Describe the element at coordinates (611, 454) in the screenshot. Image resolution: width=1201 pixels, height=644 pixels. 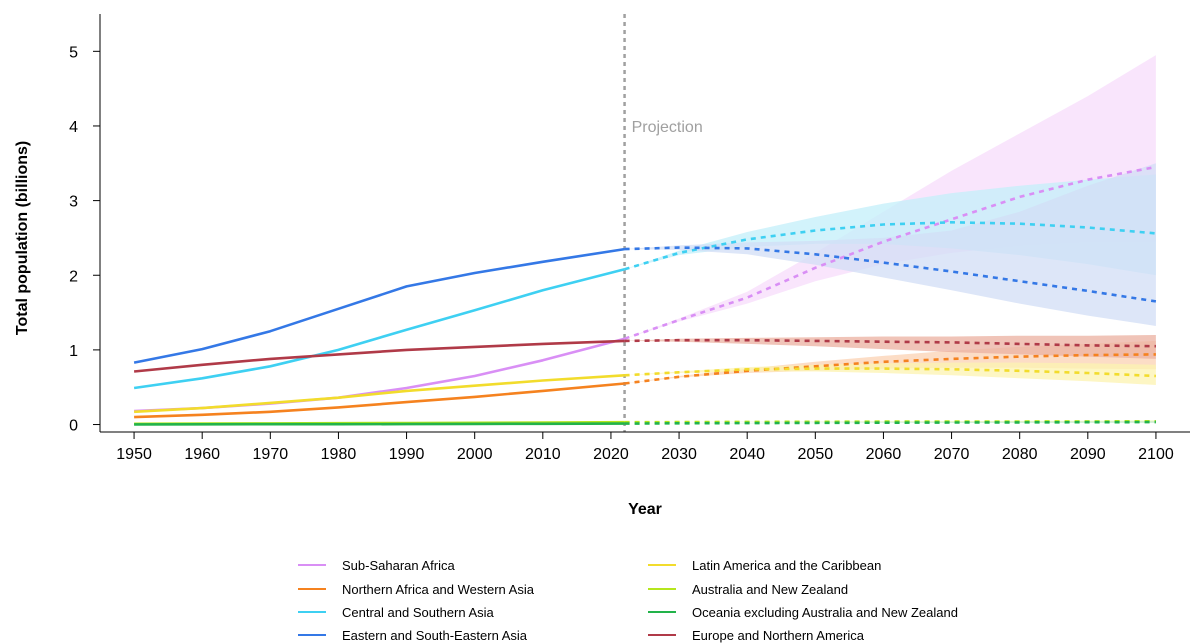
I see `x-tick-label: 2020` at that location.